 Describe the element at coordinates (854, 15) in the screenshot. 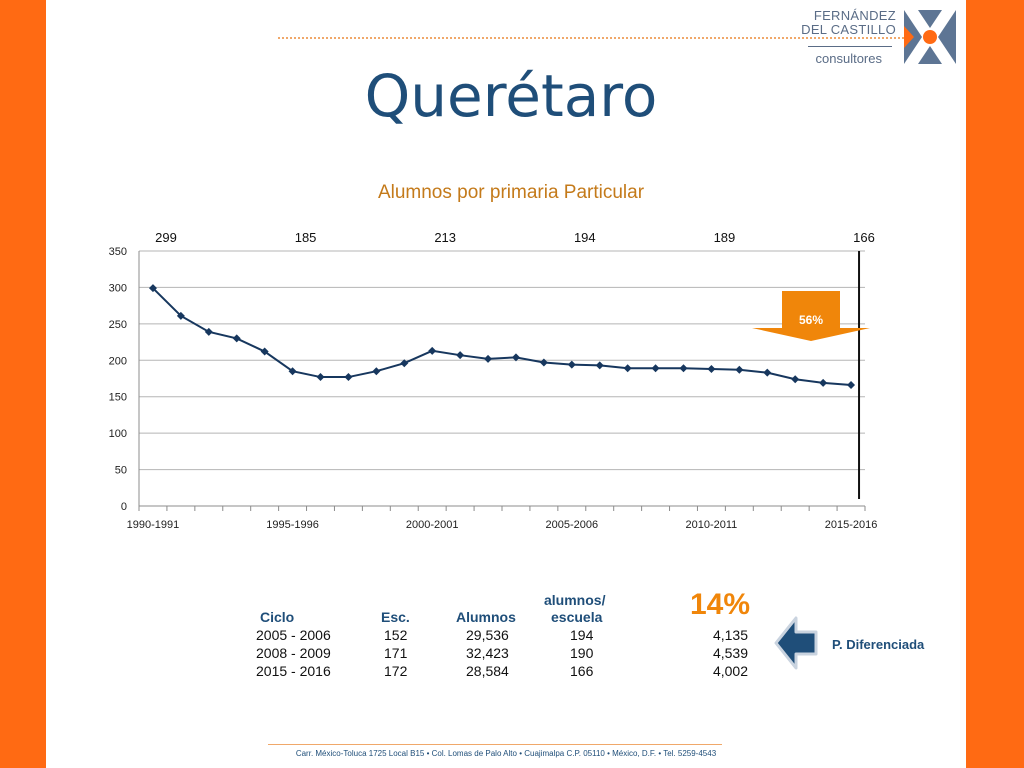

I see `brand-name-line1: FERNÁNDEZ` at that location.